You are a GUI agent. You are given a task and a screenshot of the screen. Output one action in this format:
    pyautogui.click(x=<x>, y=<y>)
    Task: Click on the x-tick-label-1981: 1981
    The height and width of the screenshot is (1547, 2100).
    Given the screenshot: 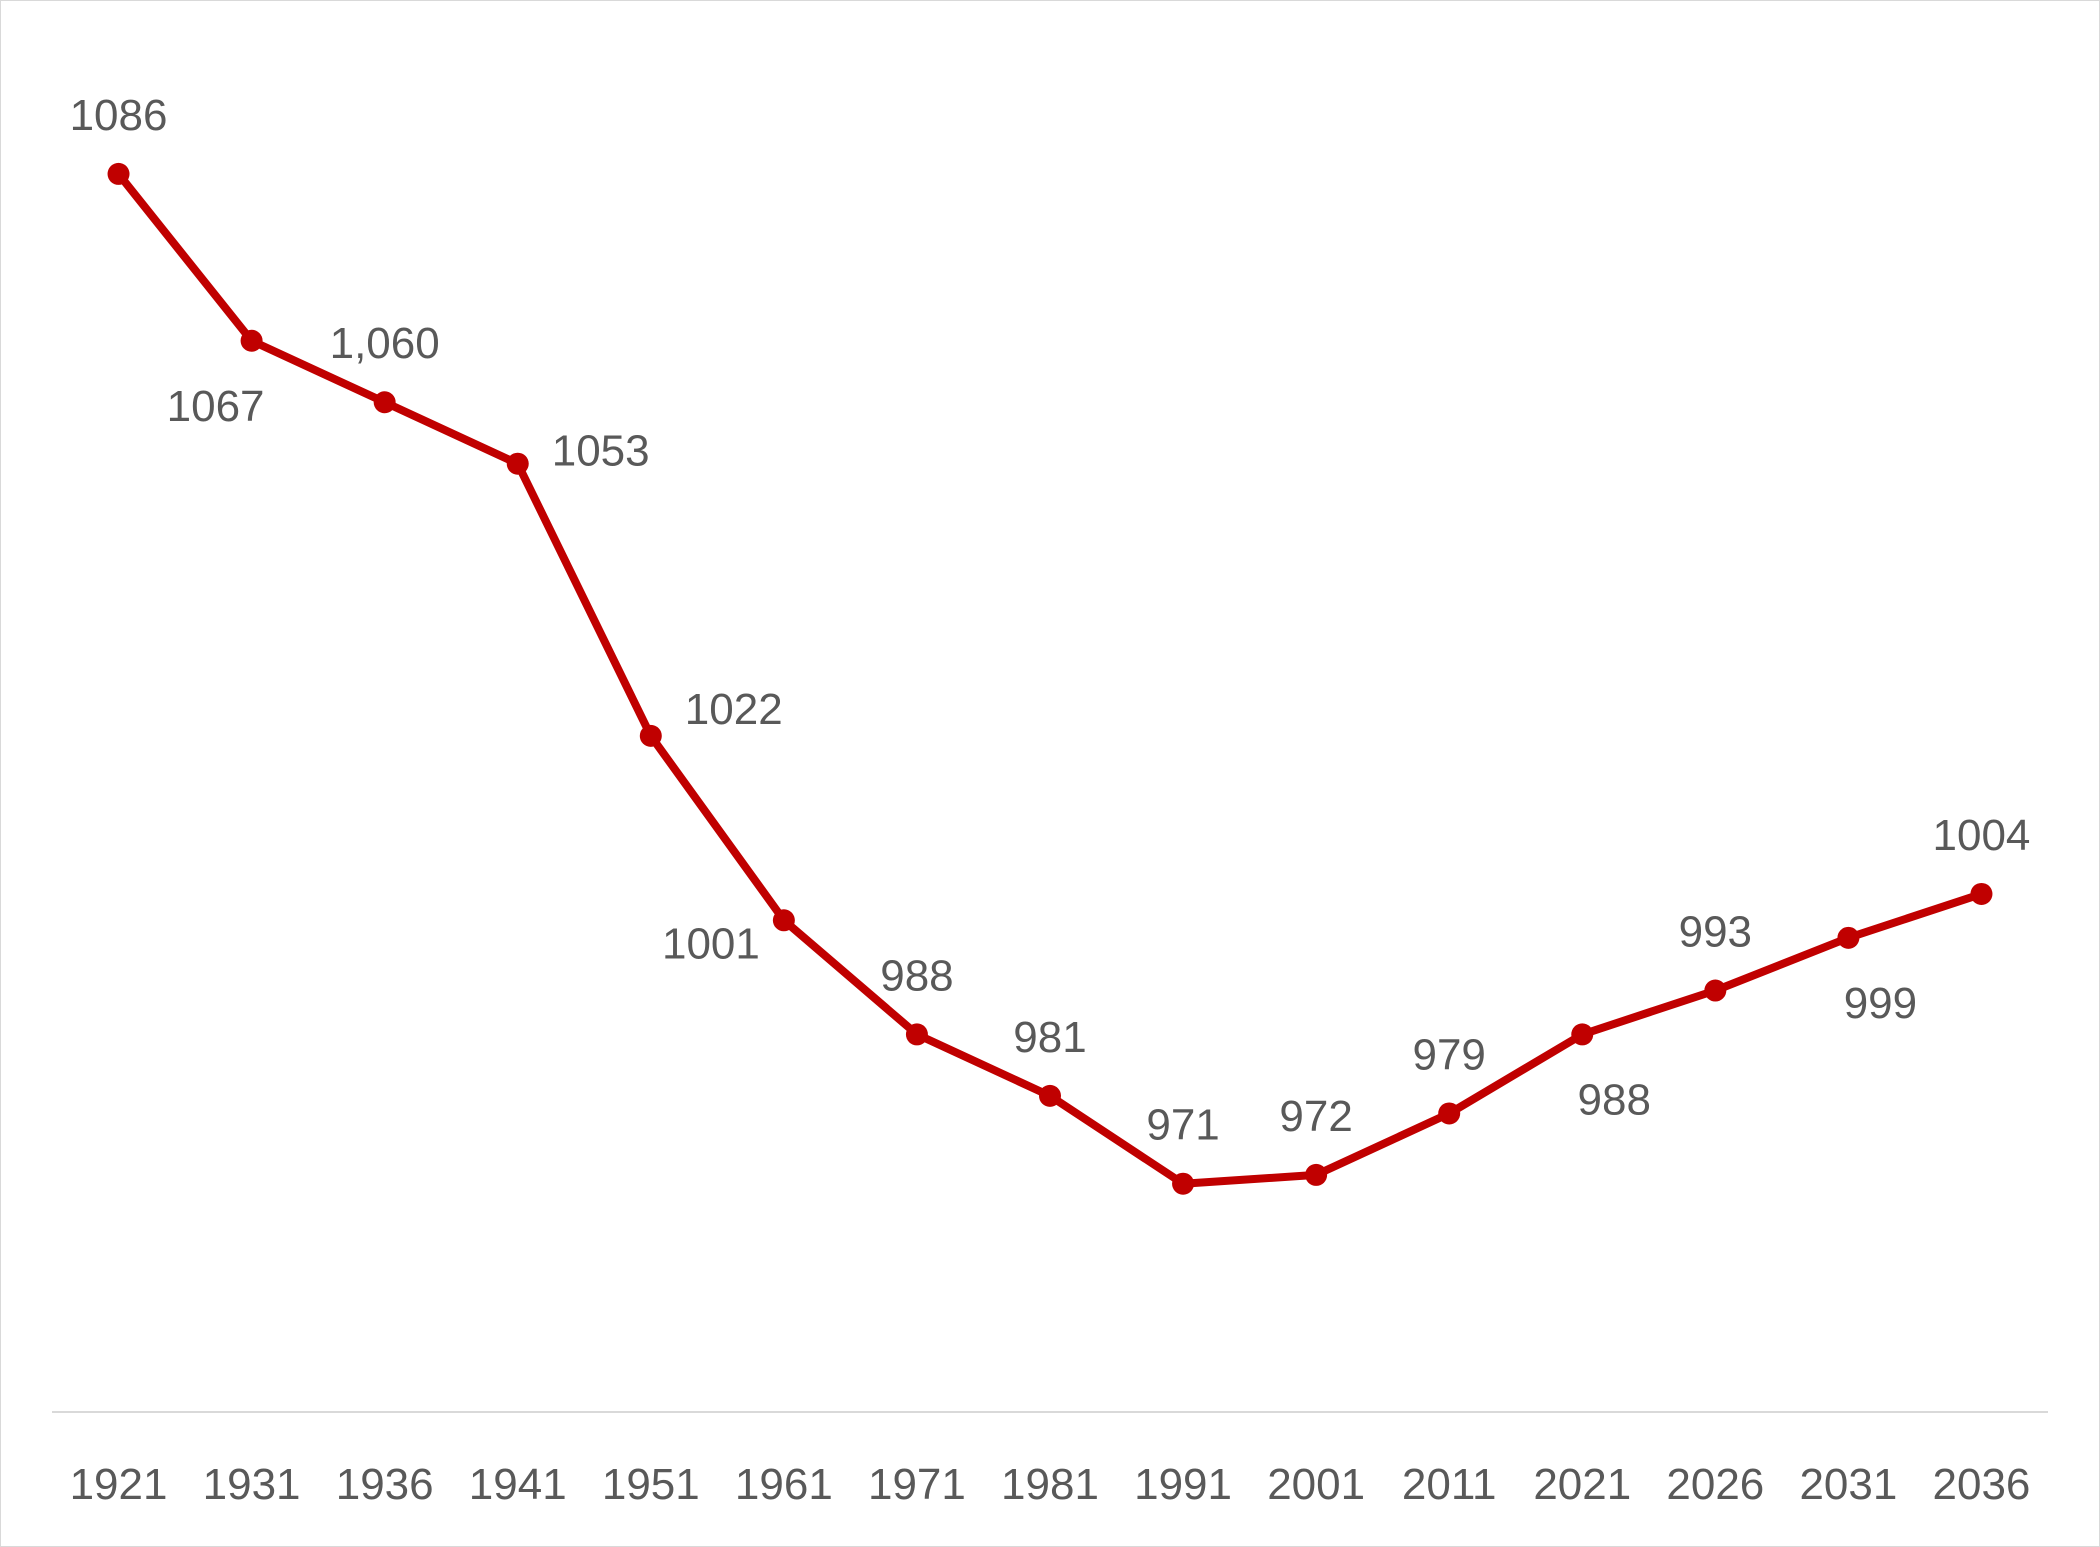 What is the action you would take?
    pyautogui.click(x=1050, y=1484)
    